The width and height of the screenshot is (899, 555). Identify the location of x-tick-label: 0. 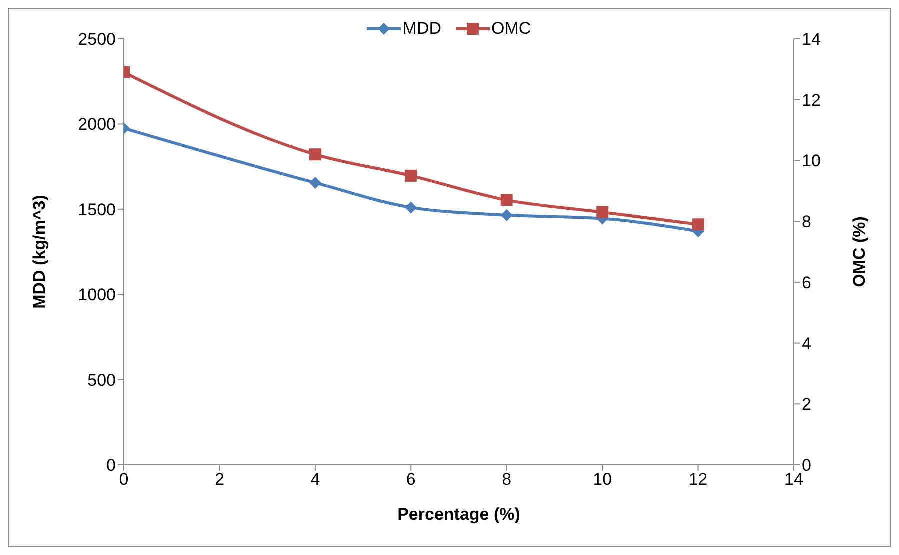
(124, 480).